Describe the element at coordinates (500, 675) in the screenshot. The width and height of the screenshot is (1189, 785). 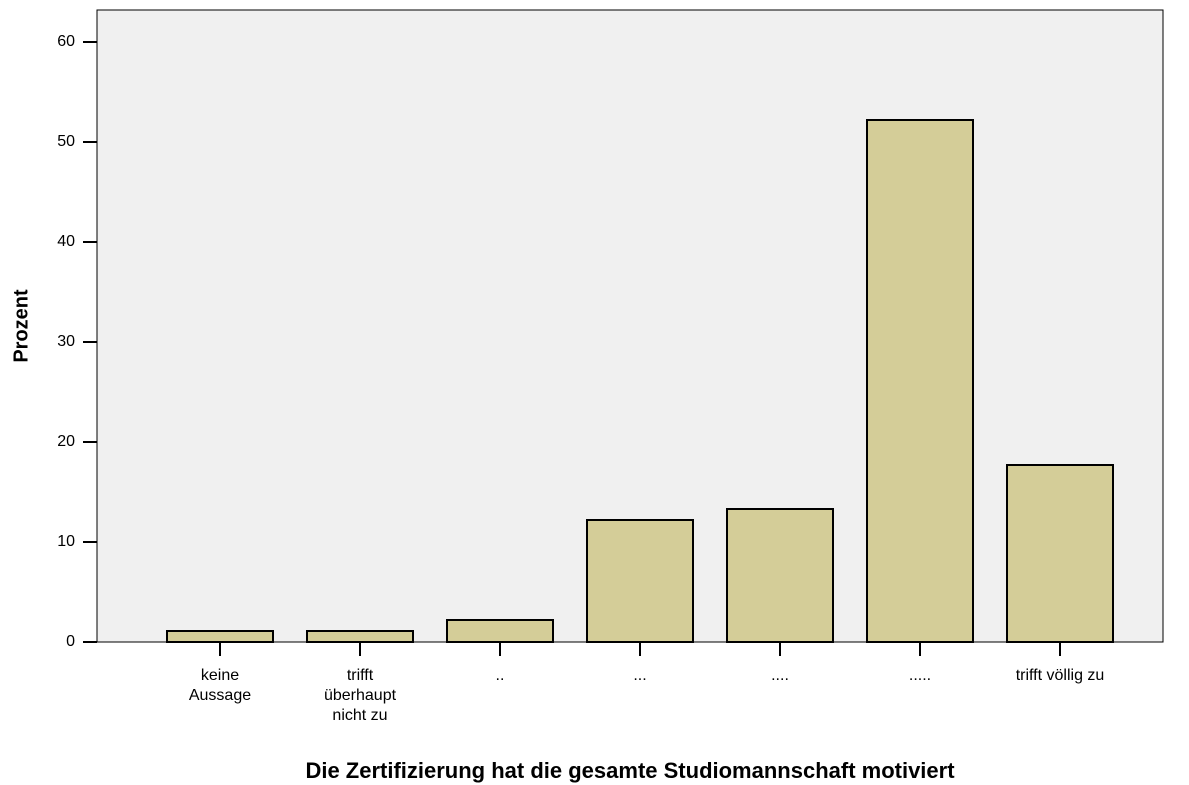
I see `x-tick-label: ..` at that location.